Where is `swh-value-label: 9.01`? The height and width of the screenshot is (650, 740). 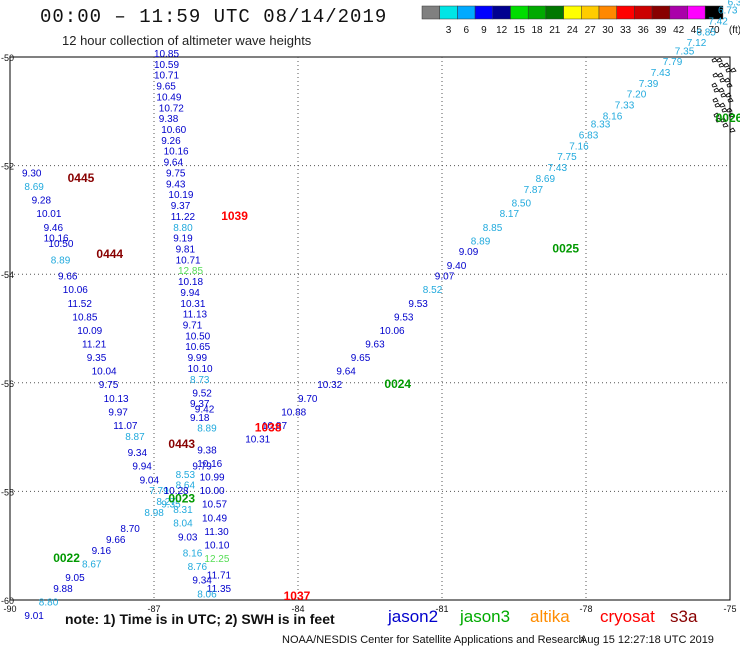
swh-value-label: 9.01 is located at coordinates (34, 615).